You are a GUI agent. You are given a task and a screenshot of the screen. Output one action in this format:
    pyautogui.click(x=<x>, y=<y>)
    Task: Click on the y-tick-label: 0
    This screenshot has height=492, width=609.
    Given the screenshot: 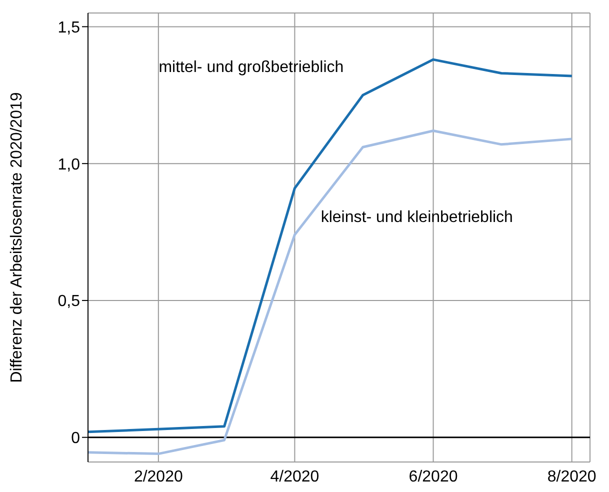 What is the action you would take?
    pyautogui.click(x=75, y=439)
    